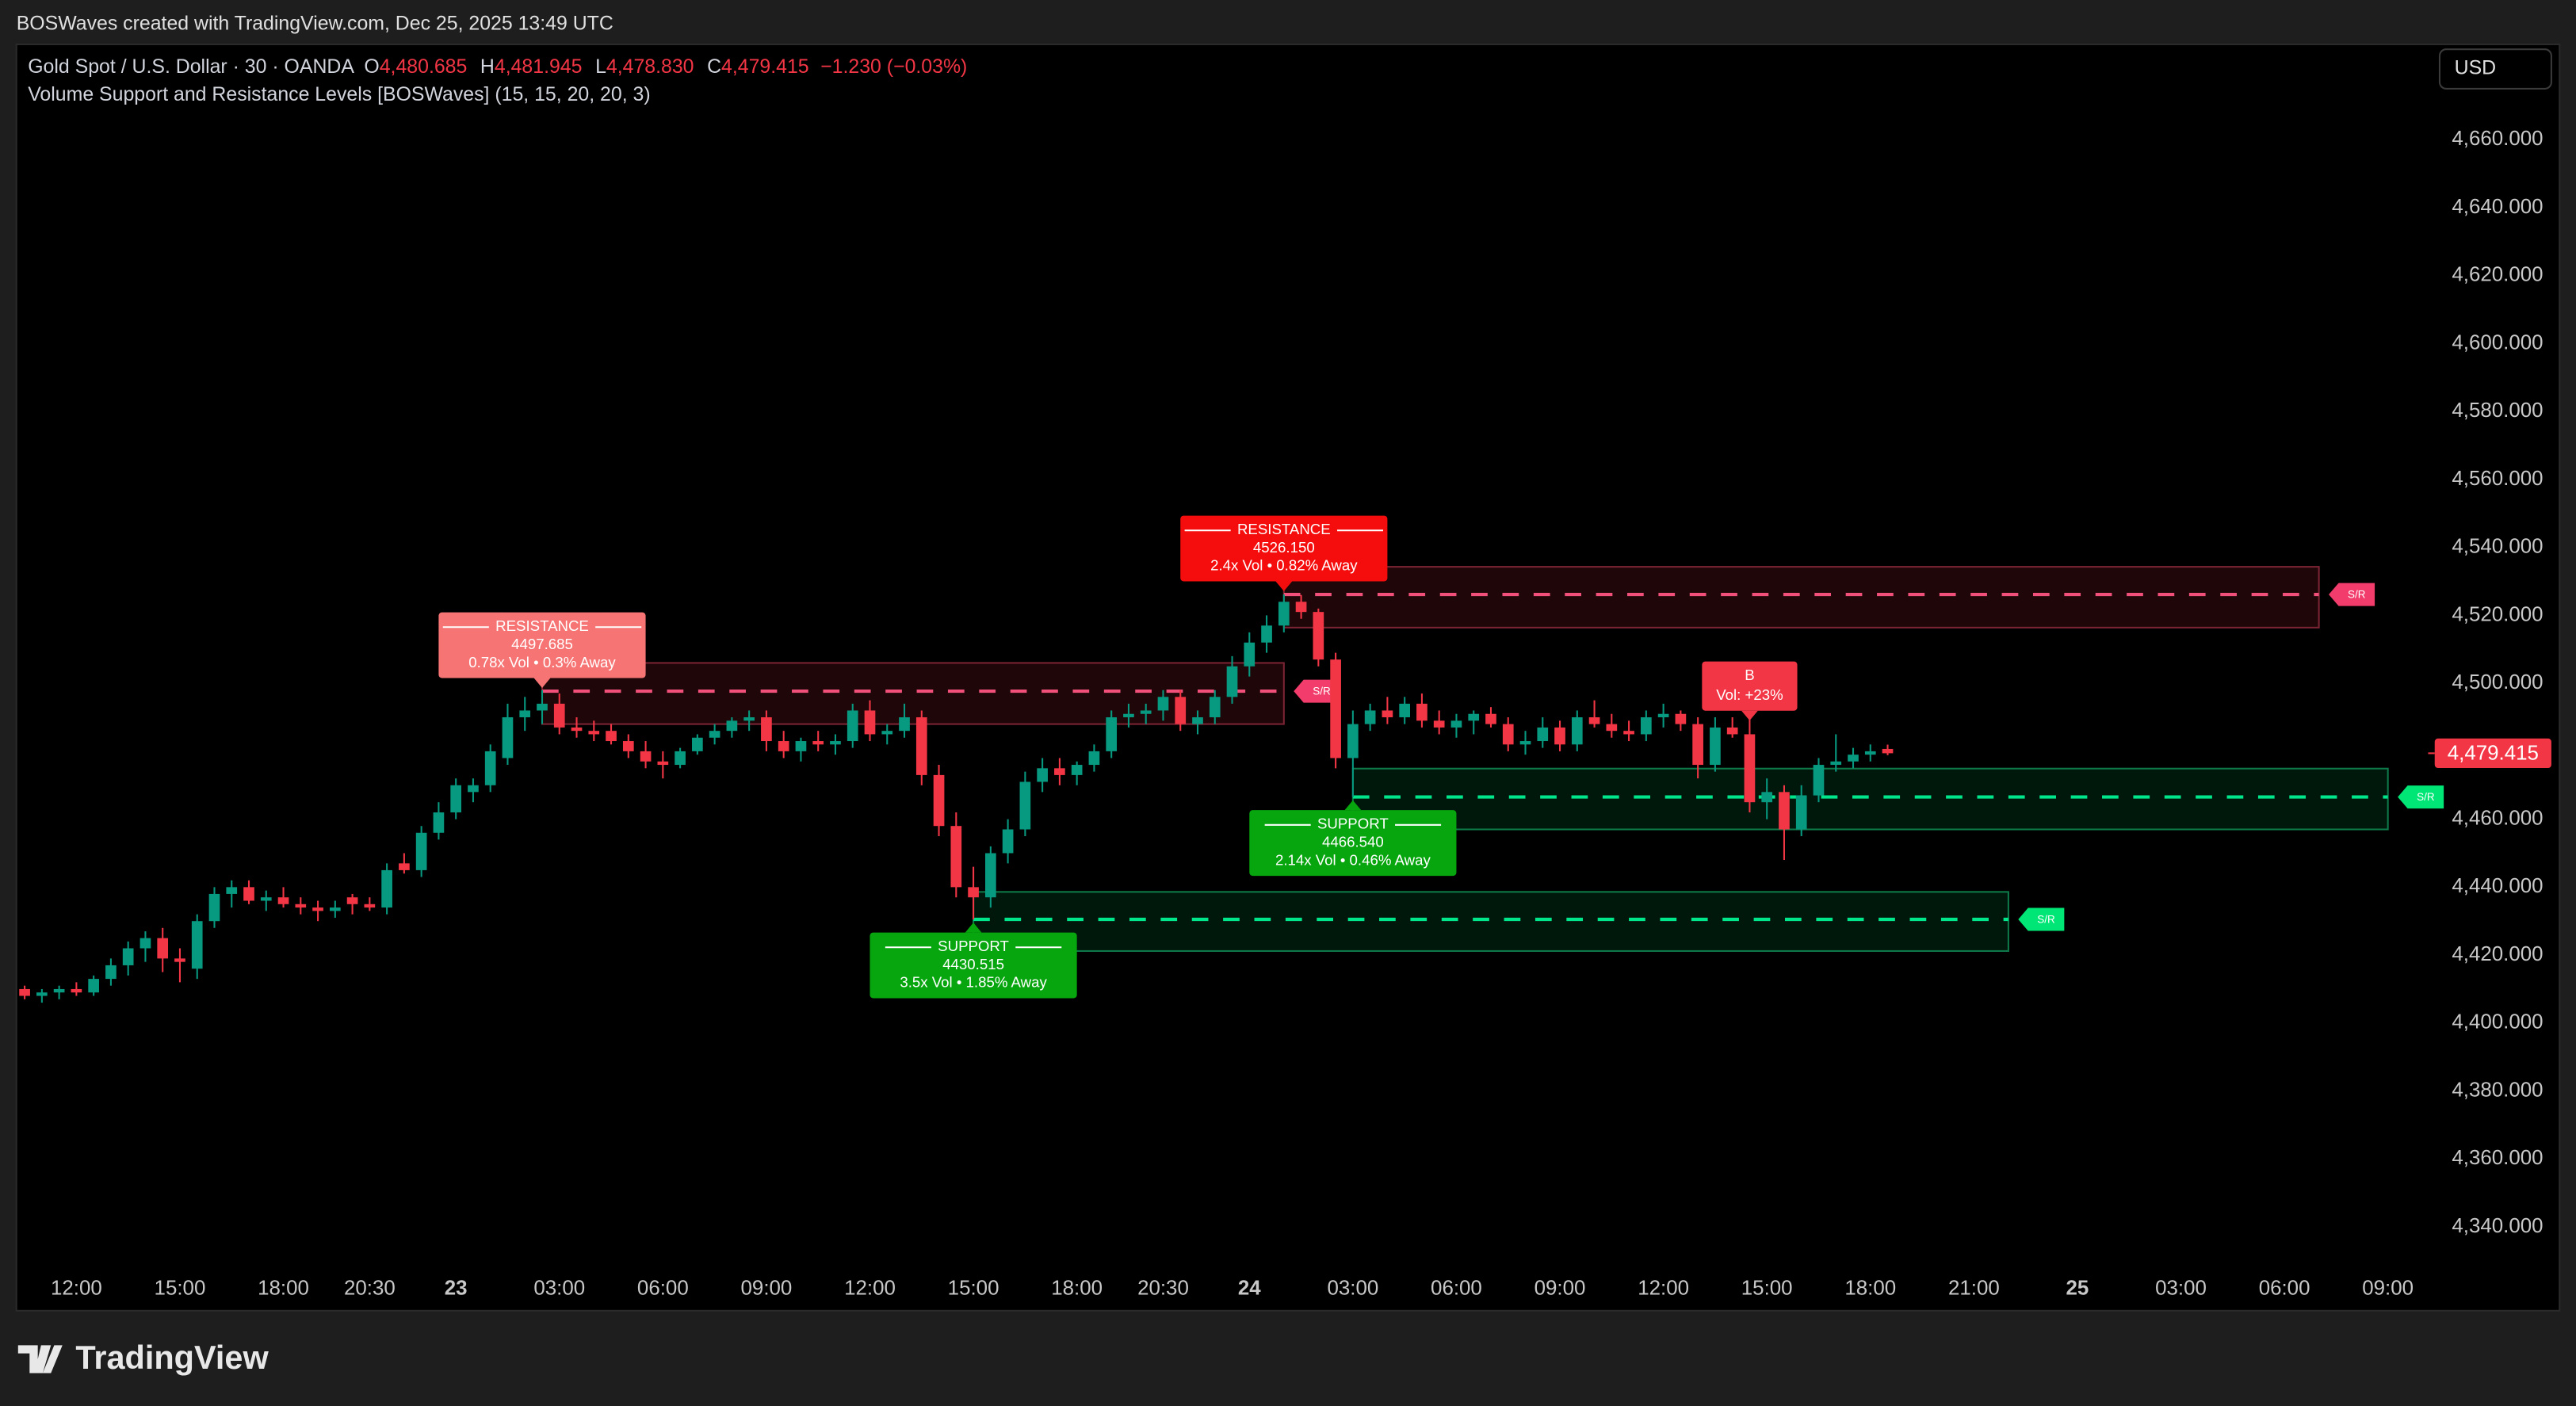 This screenshot has width=2576, height=1406. I want to click on level-price: 4466.540, so click(1353, 842).